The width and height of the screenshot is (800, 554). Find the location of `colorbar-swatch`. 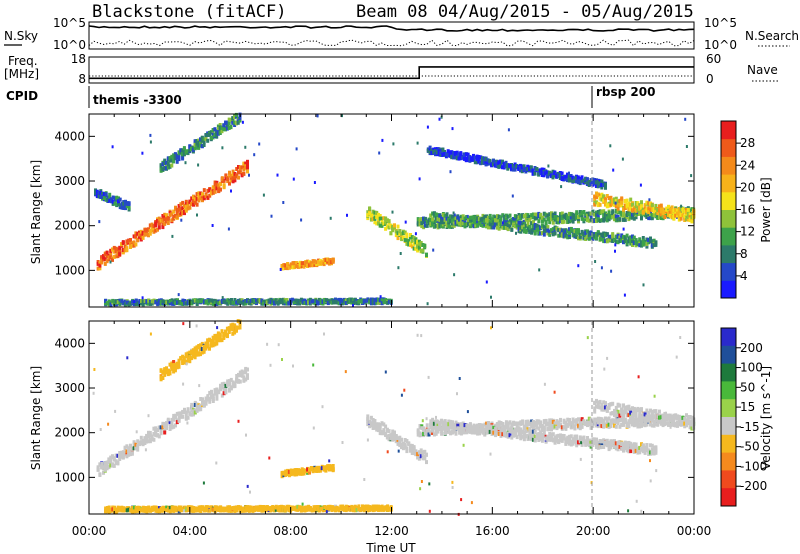

colorbar-swatch is located at coordinates (728, 289).